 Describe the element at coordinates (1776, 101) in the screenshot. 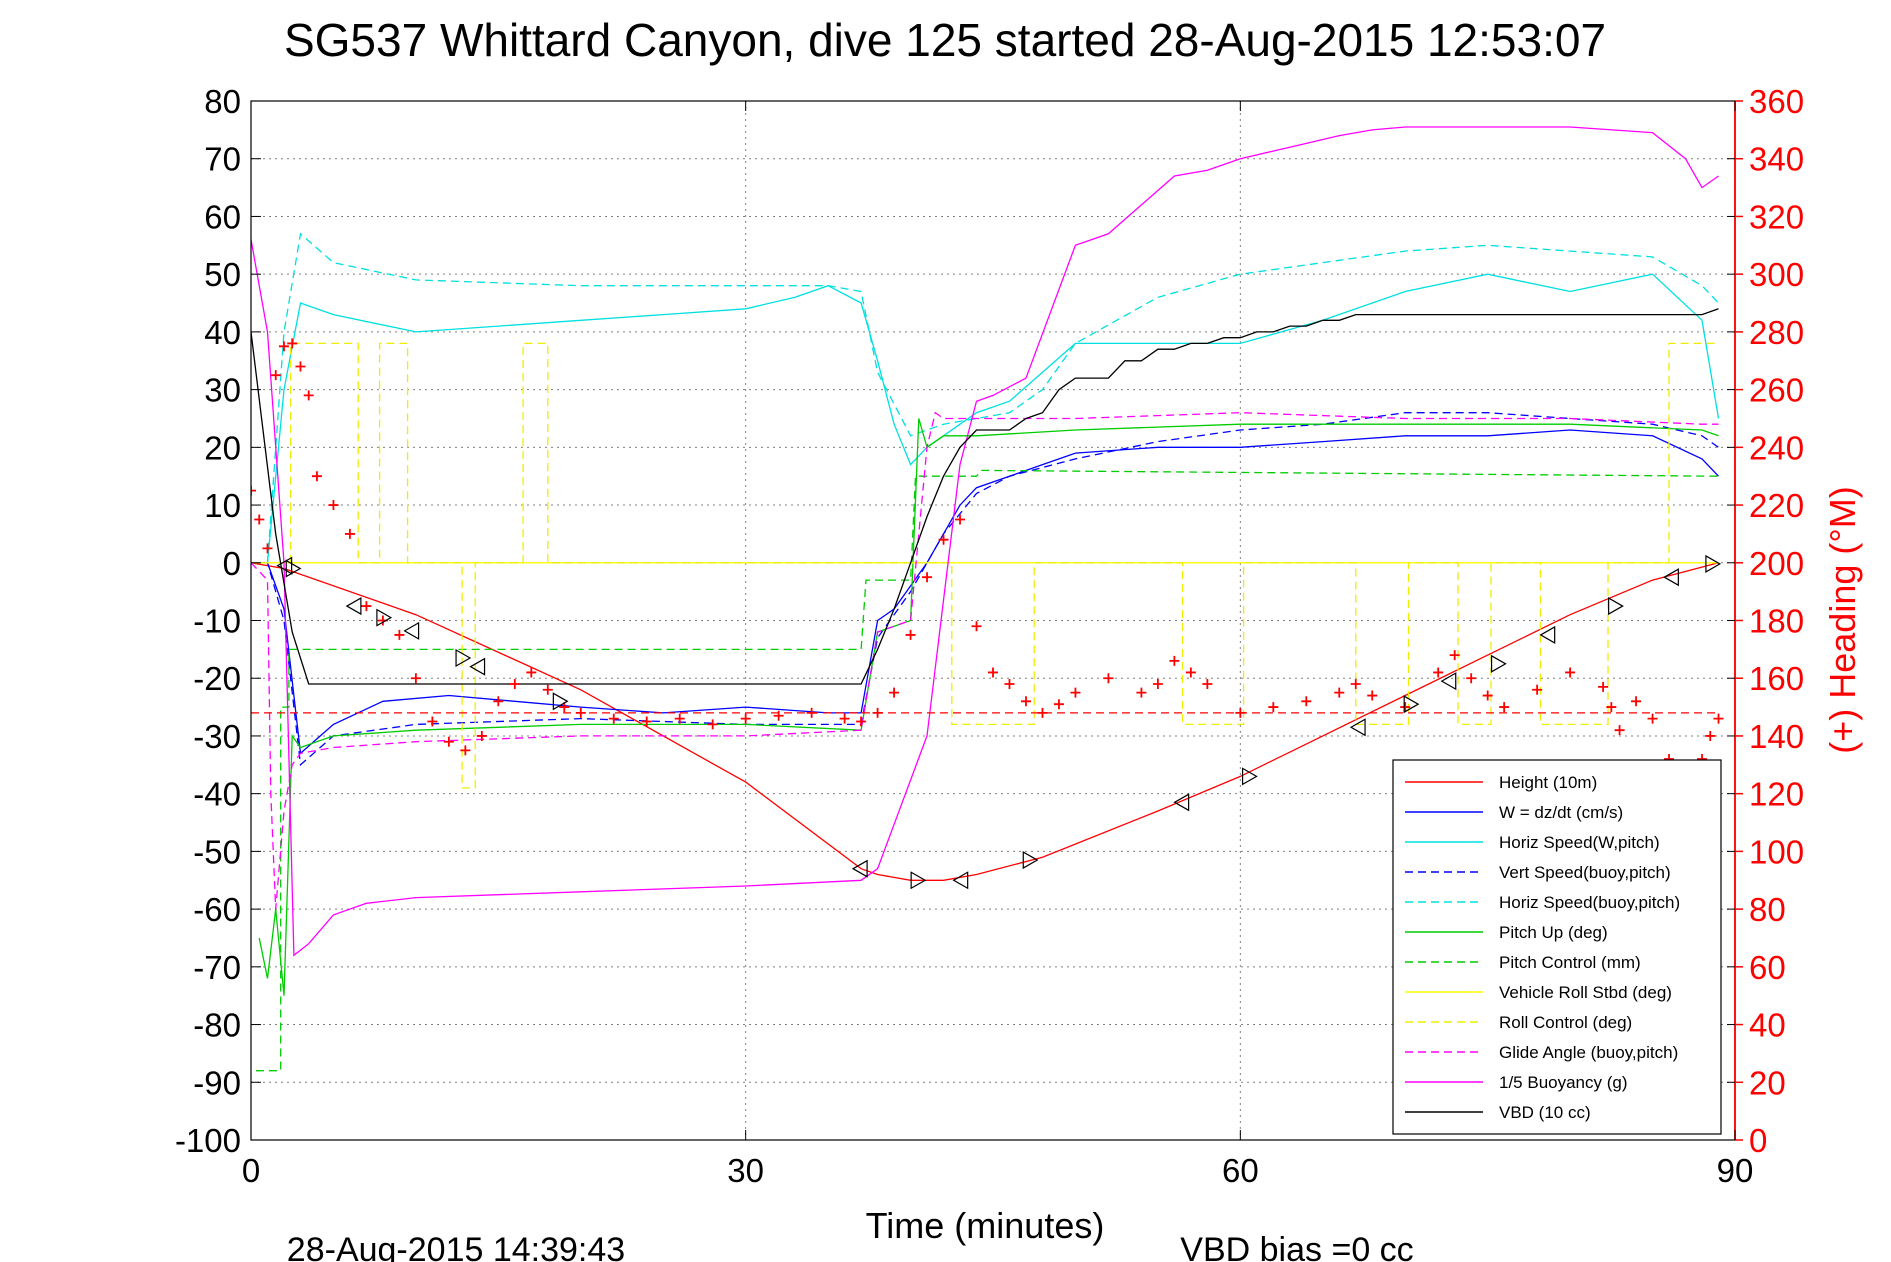

I see `right-y-tick-label: 360` at that location.